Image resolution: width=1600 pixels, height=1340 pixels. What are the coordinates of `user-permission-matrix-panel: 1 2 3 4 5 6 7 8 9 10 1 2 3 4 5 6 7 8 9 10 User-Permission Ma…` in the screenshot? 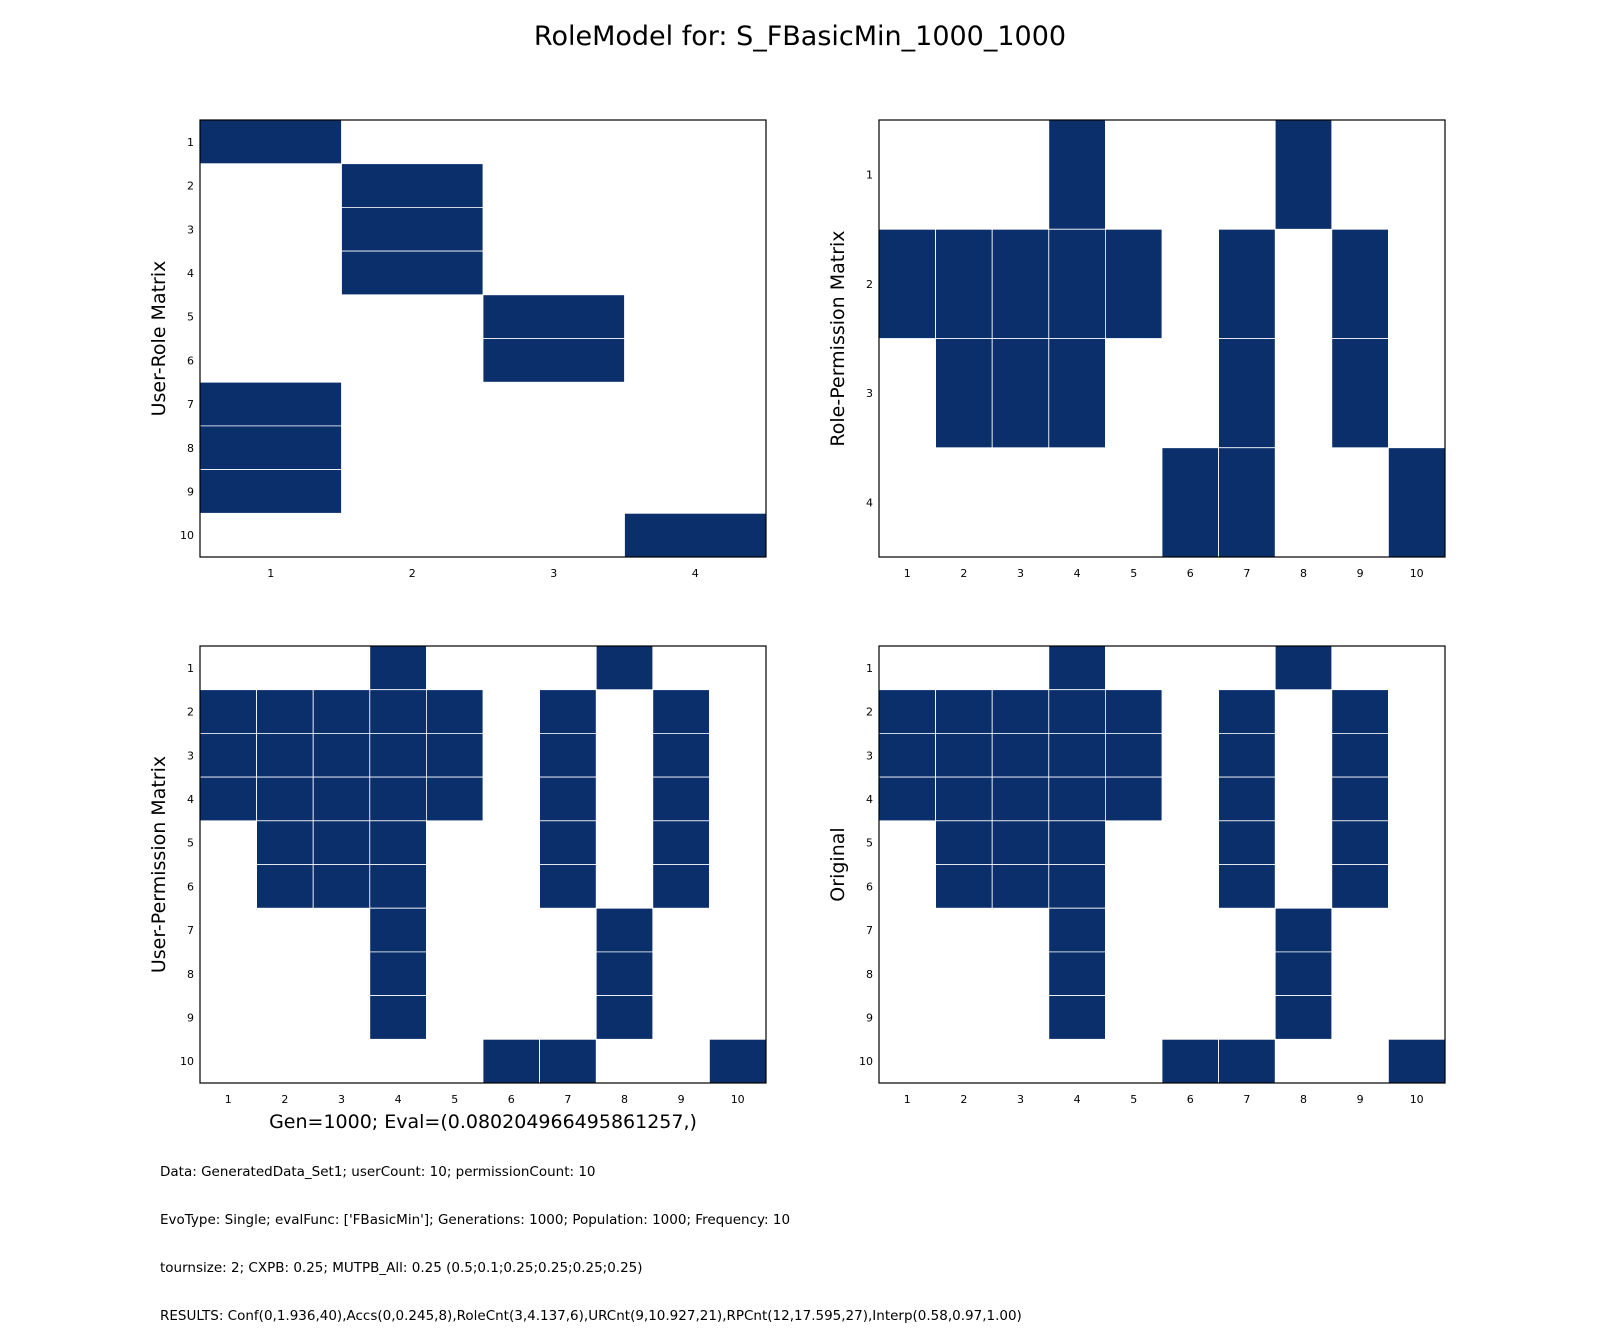 It's located at (457, 889).